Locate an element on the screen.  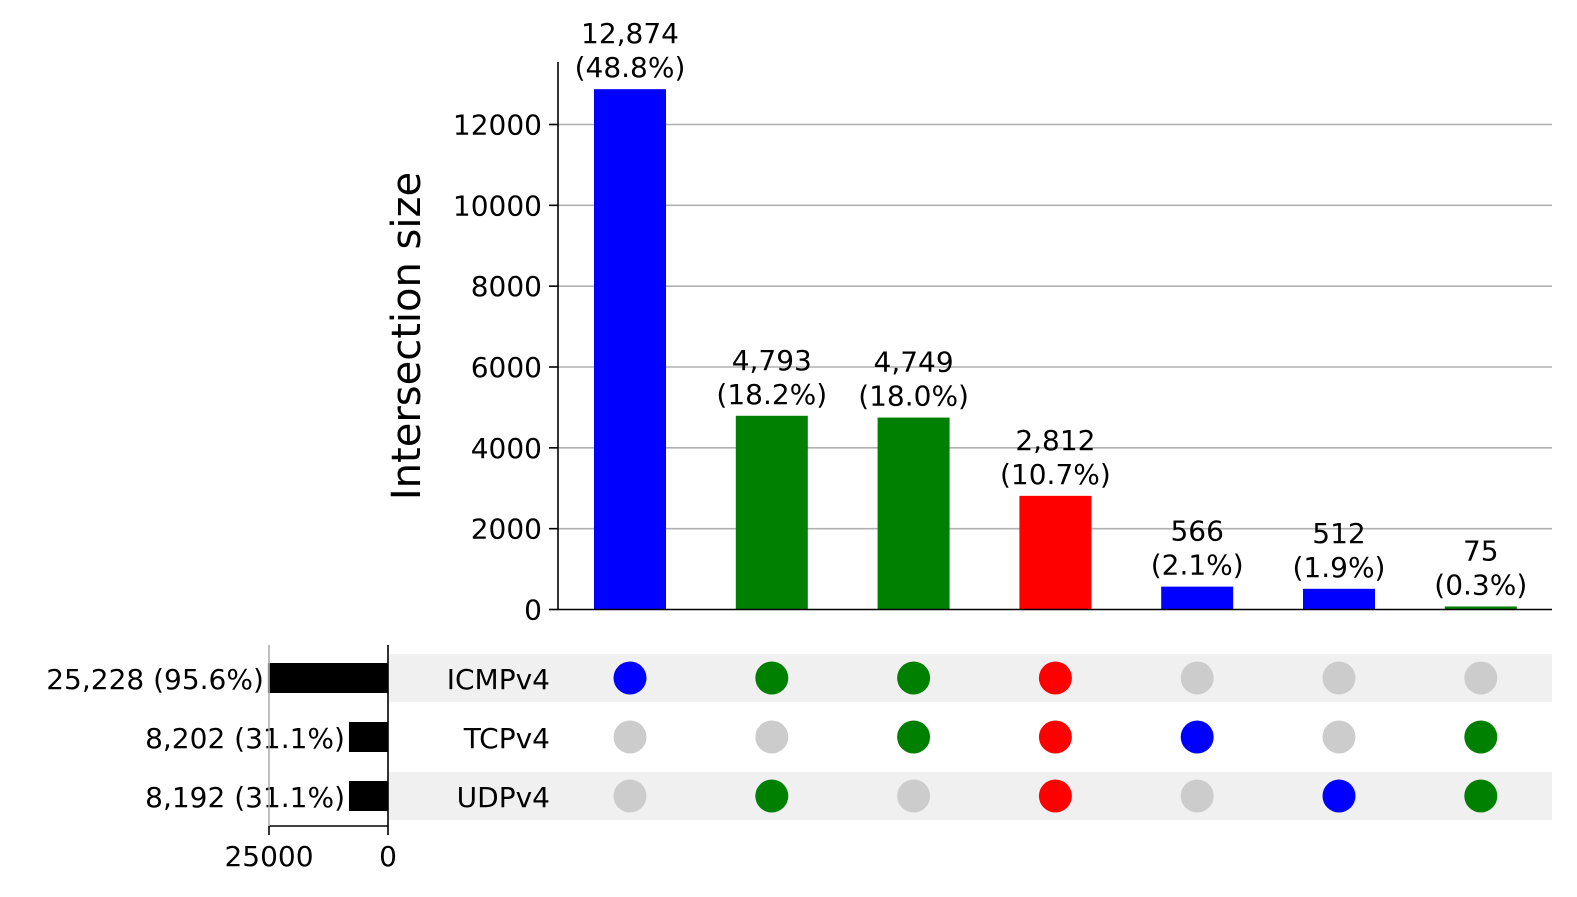
bar-percent-label: (18.2%) is located at coordinates (771, 394).